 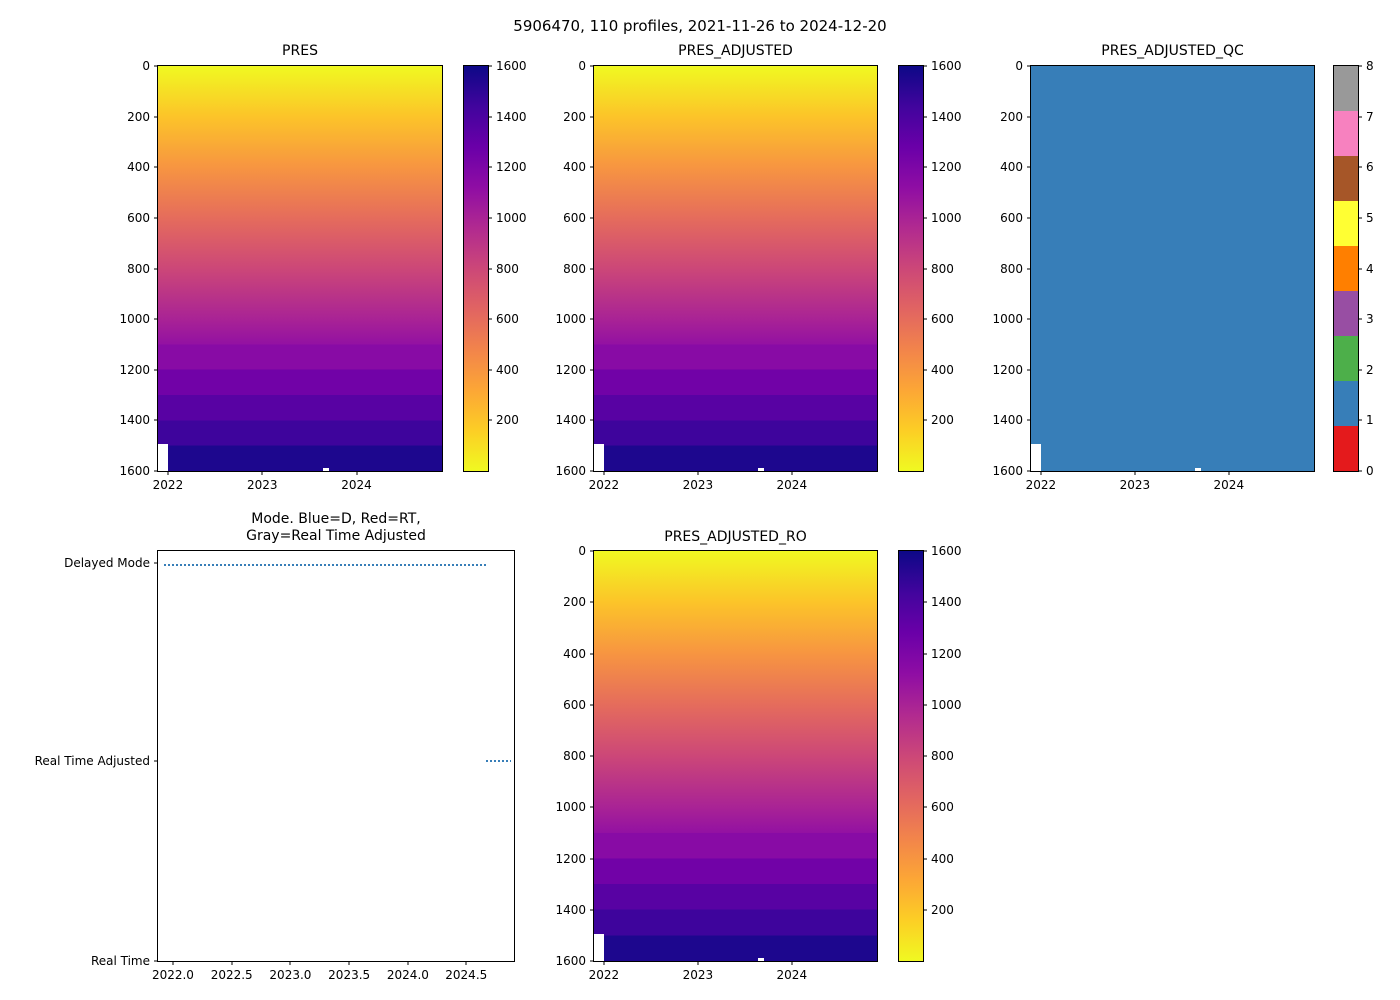 What do you see at coordinates (716, 268) in the screenshot?
I see `pres-adjusted-y-axis-ticks: 0 200 400 600 800 1000 1200 1400 1600` at bounding box center [716, 268].